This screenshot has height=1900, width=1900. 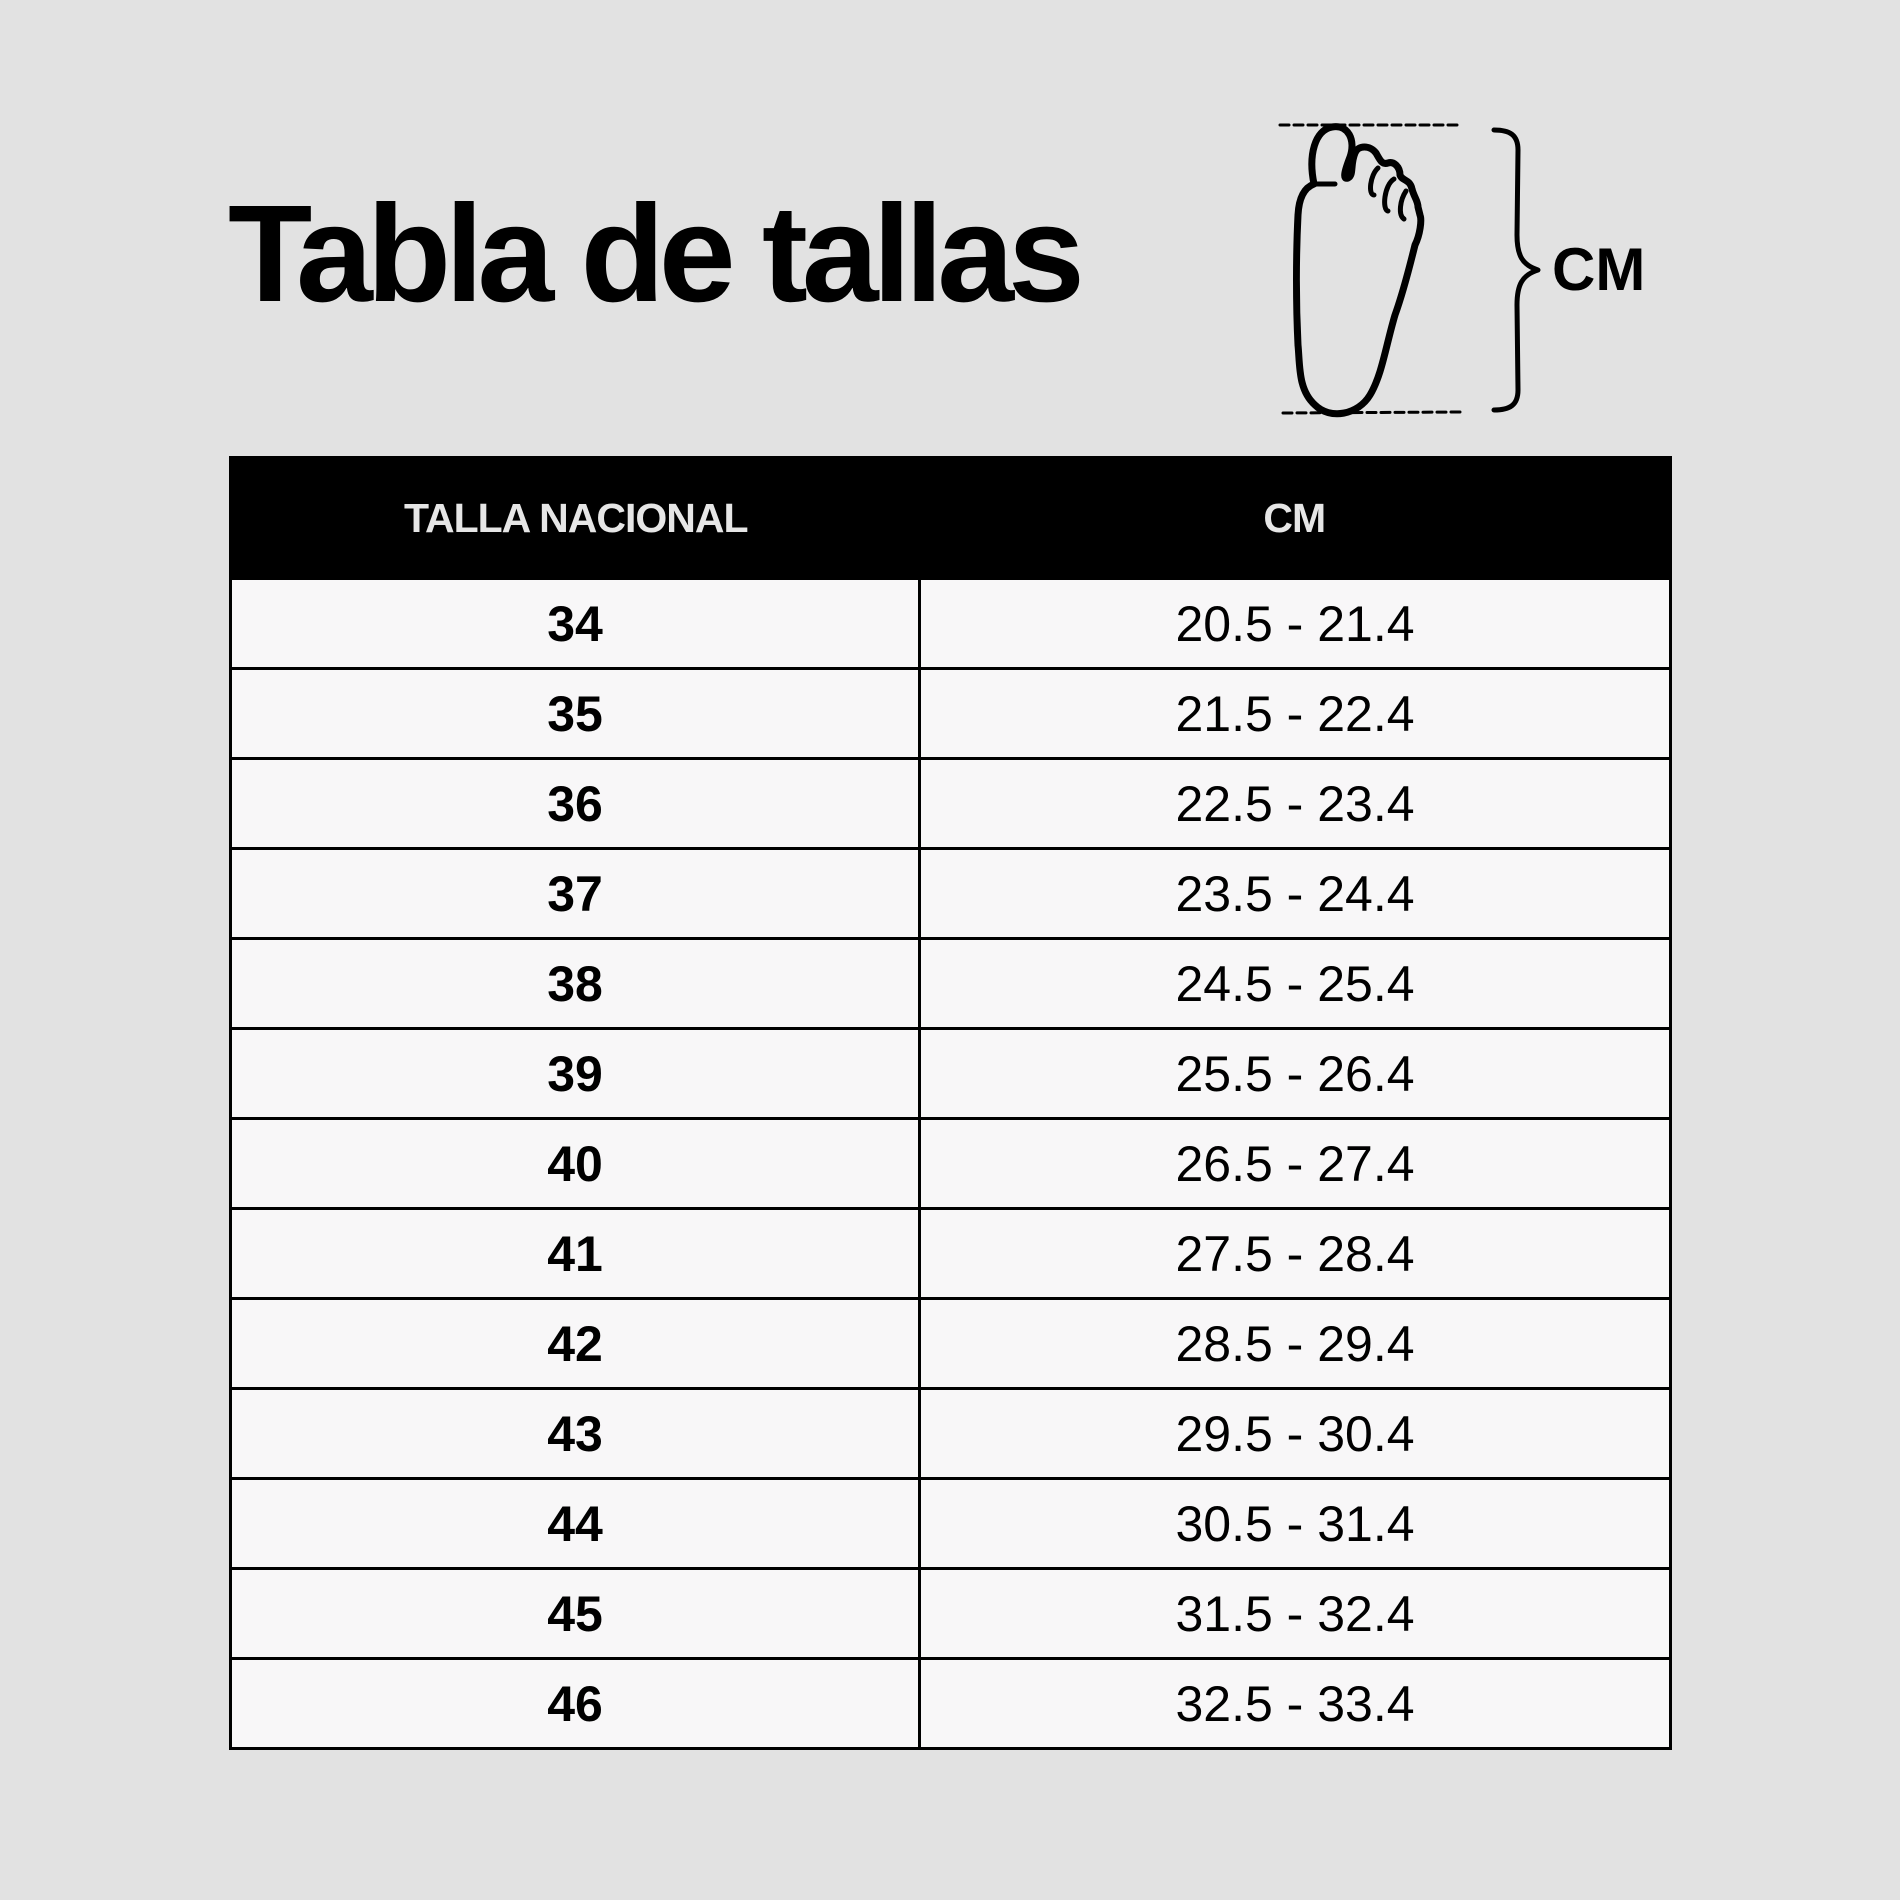 I want to click on size-cell: 39, so click(x=575, y=1073).